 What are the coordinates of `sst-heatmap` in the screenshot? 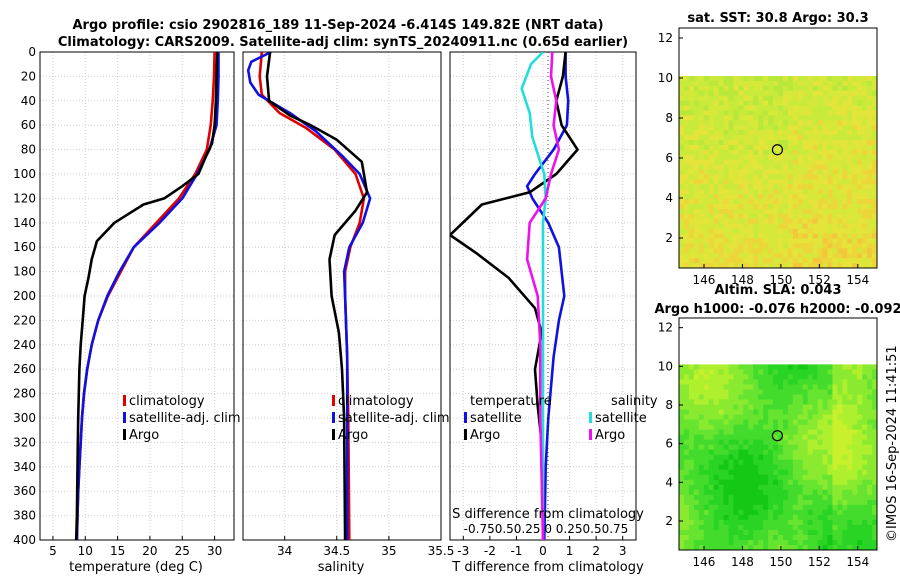 It's located at (778, 172).